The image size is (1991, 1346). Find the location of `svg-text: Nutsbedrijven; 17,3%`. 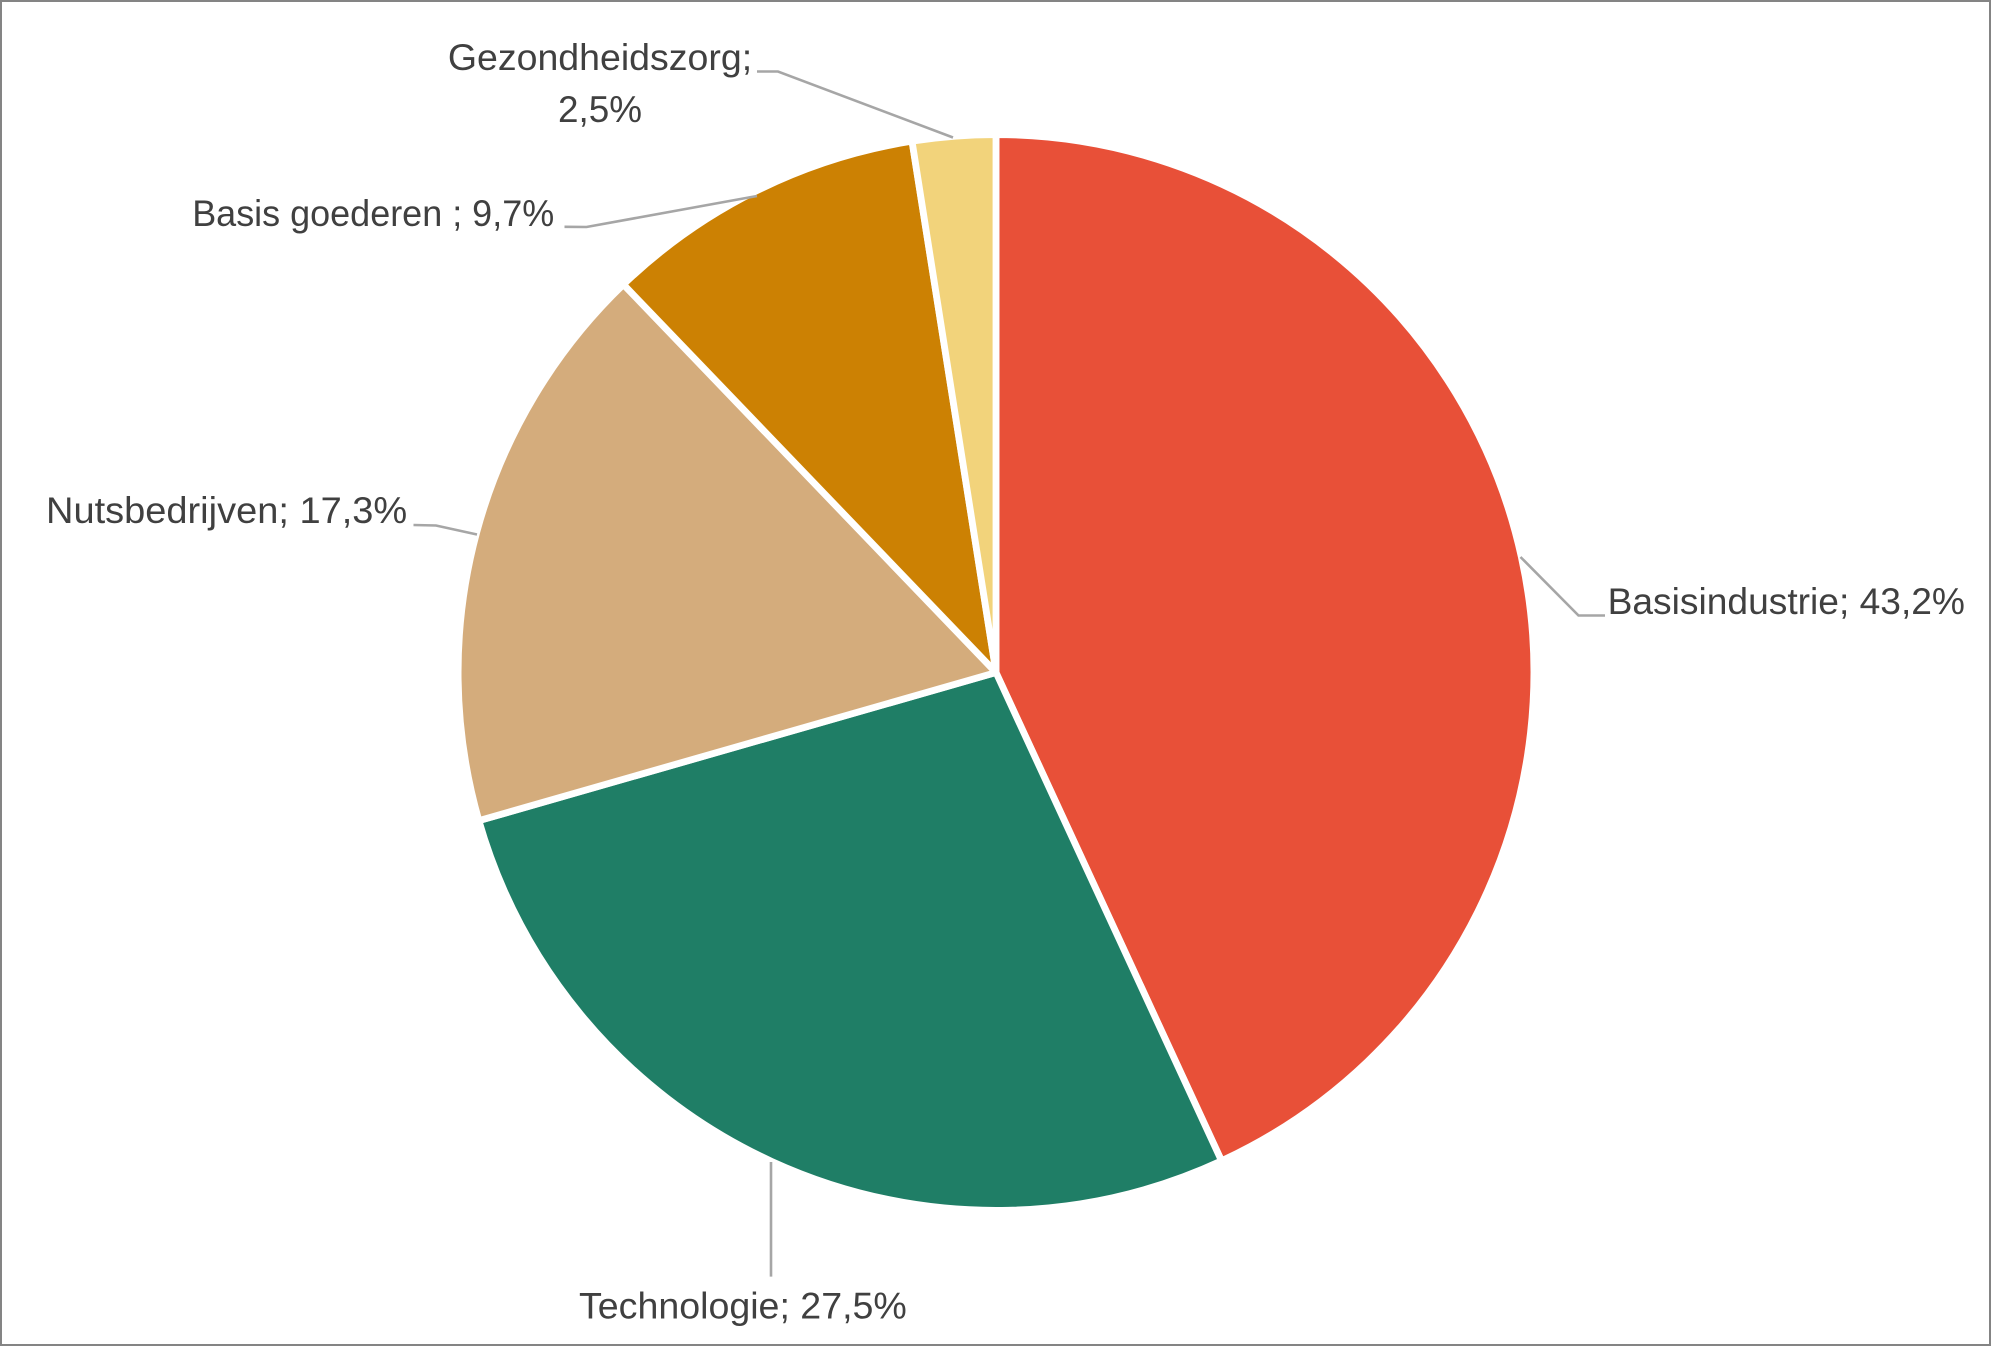

svg-text: Nutsbedrijven; 17,3% is located at coordinates (226, 510).